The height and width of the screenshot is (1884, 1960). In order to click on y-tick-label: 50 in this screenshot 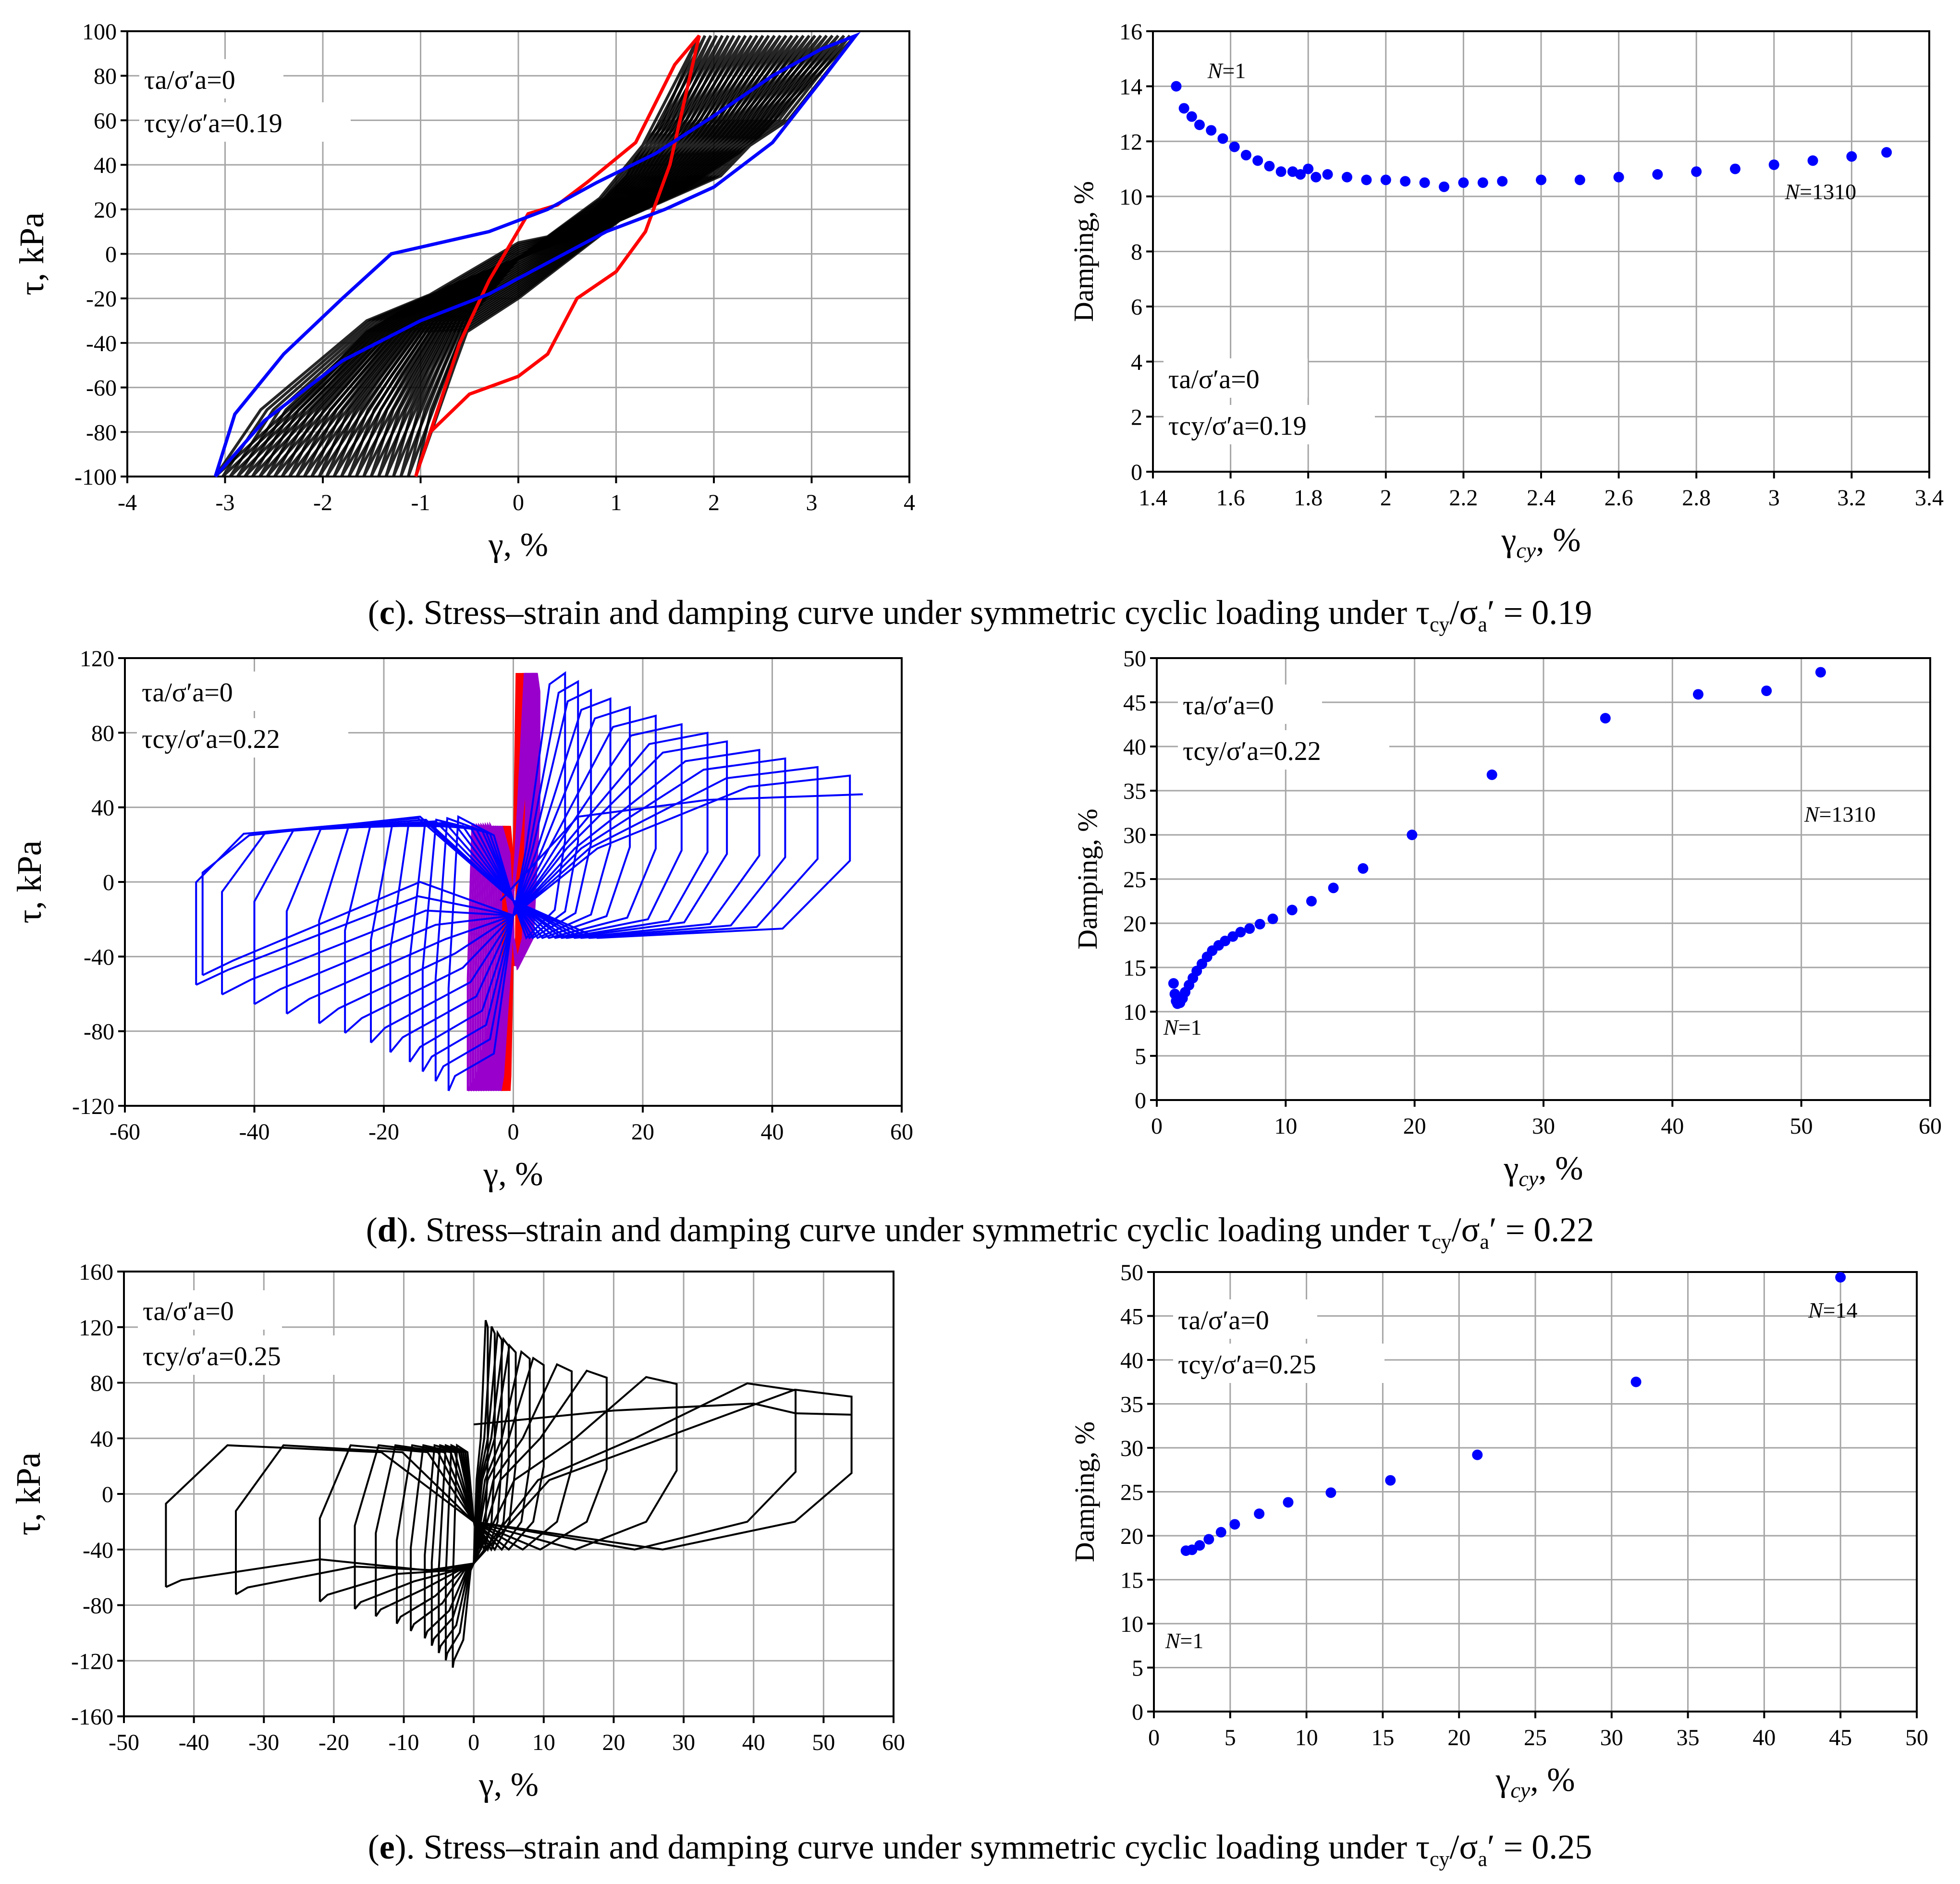, I will do `click(1131, 1272)`.